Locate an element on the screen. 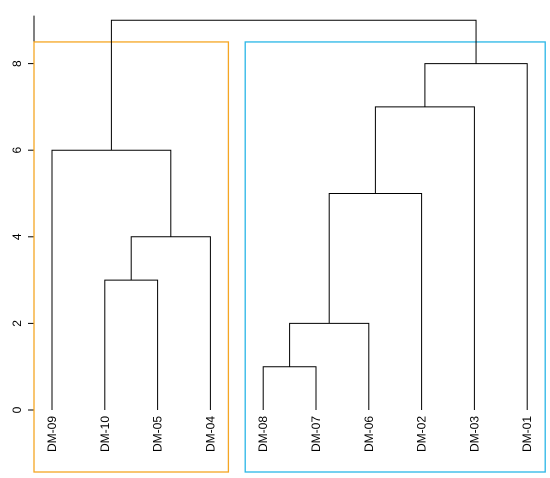 The width and height of the screenshot is (550, 478). y-axis: 0 2 4 6 8 is located at coordinates (22, 214).